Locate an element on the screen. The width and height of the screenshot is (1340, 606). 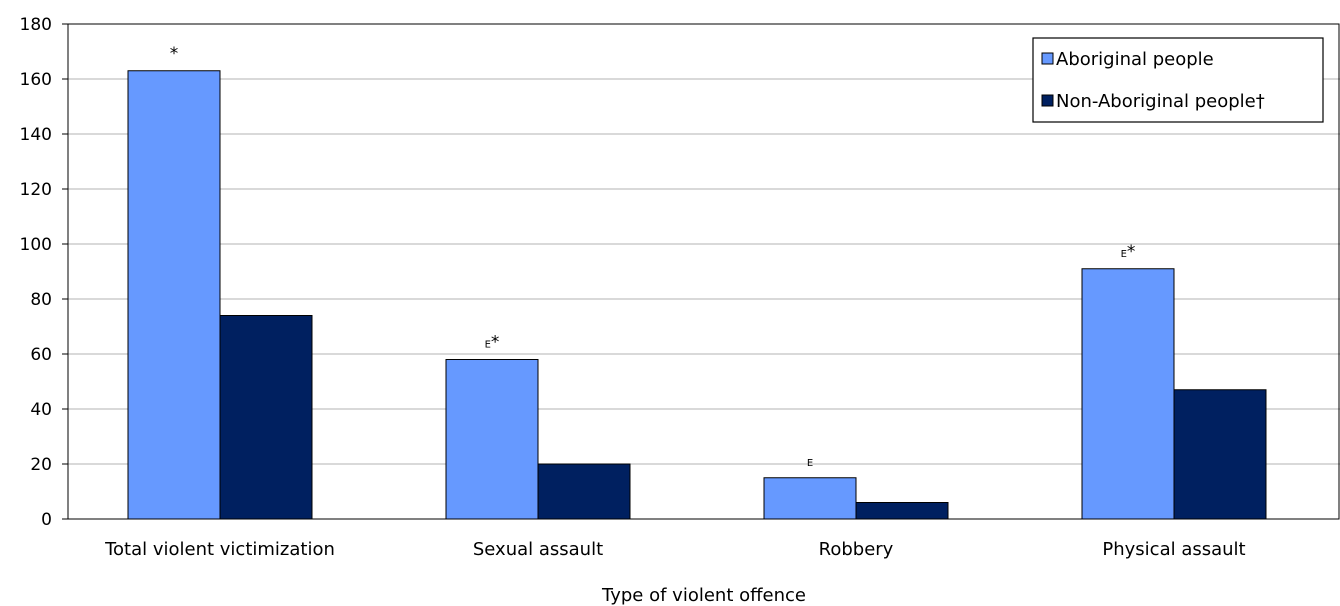
y-tick-label: 160 is located at coordinates (36, 80).